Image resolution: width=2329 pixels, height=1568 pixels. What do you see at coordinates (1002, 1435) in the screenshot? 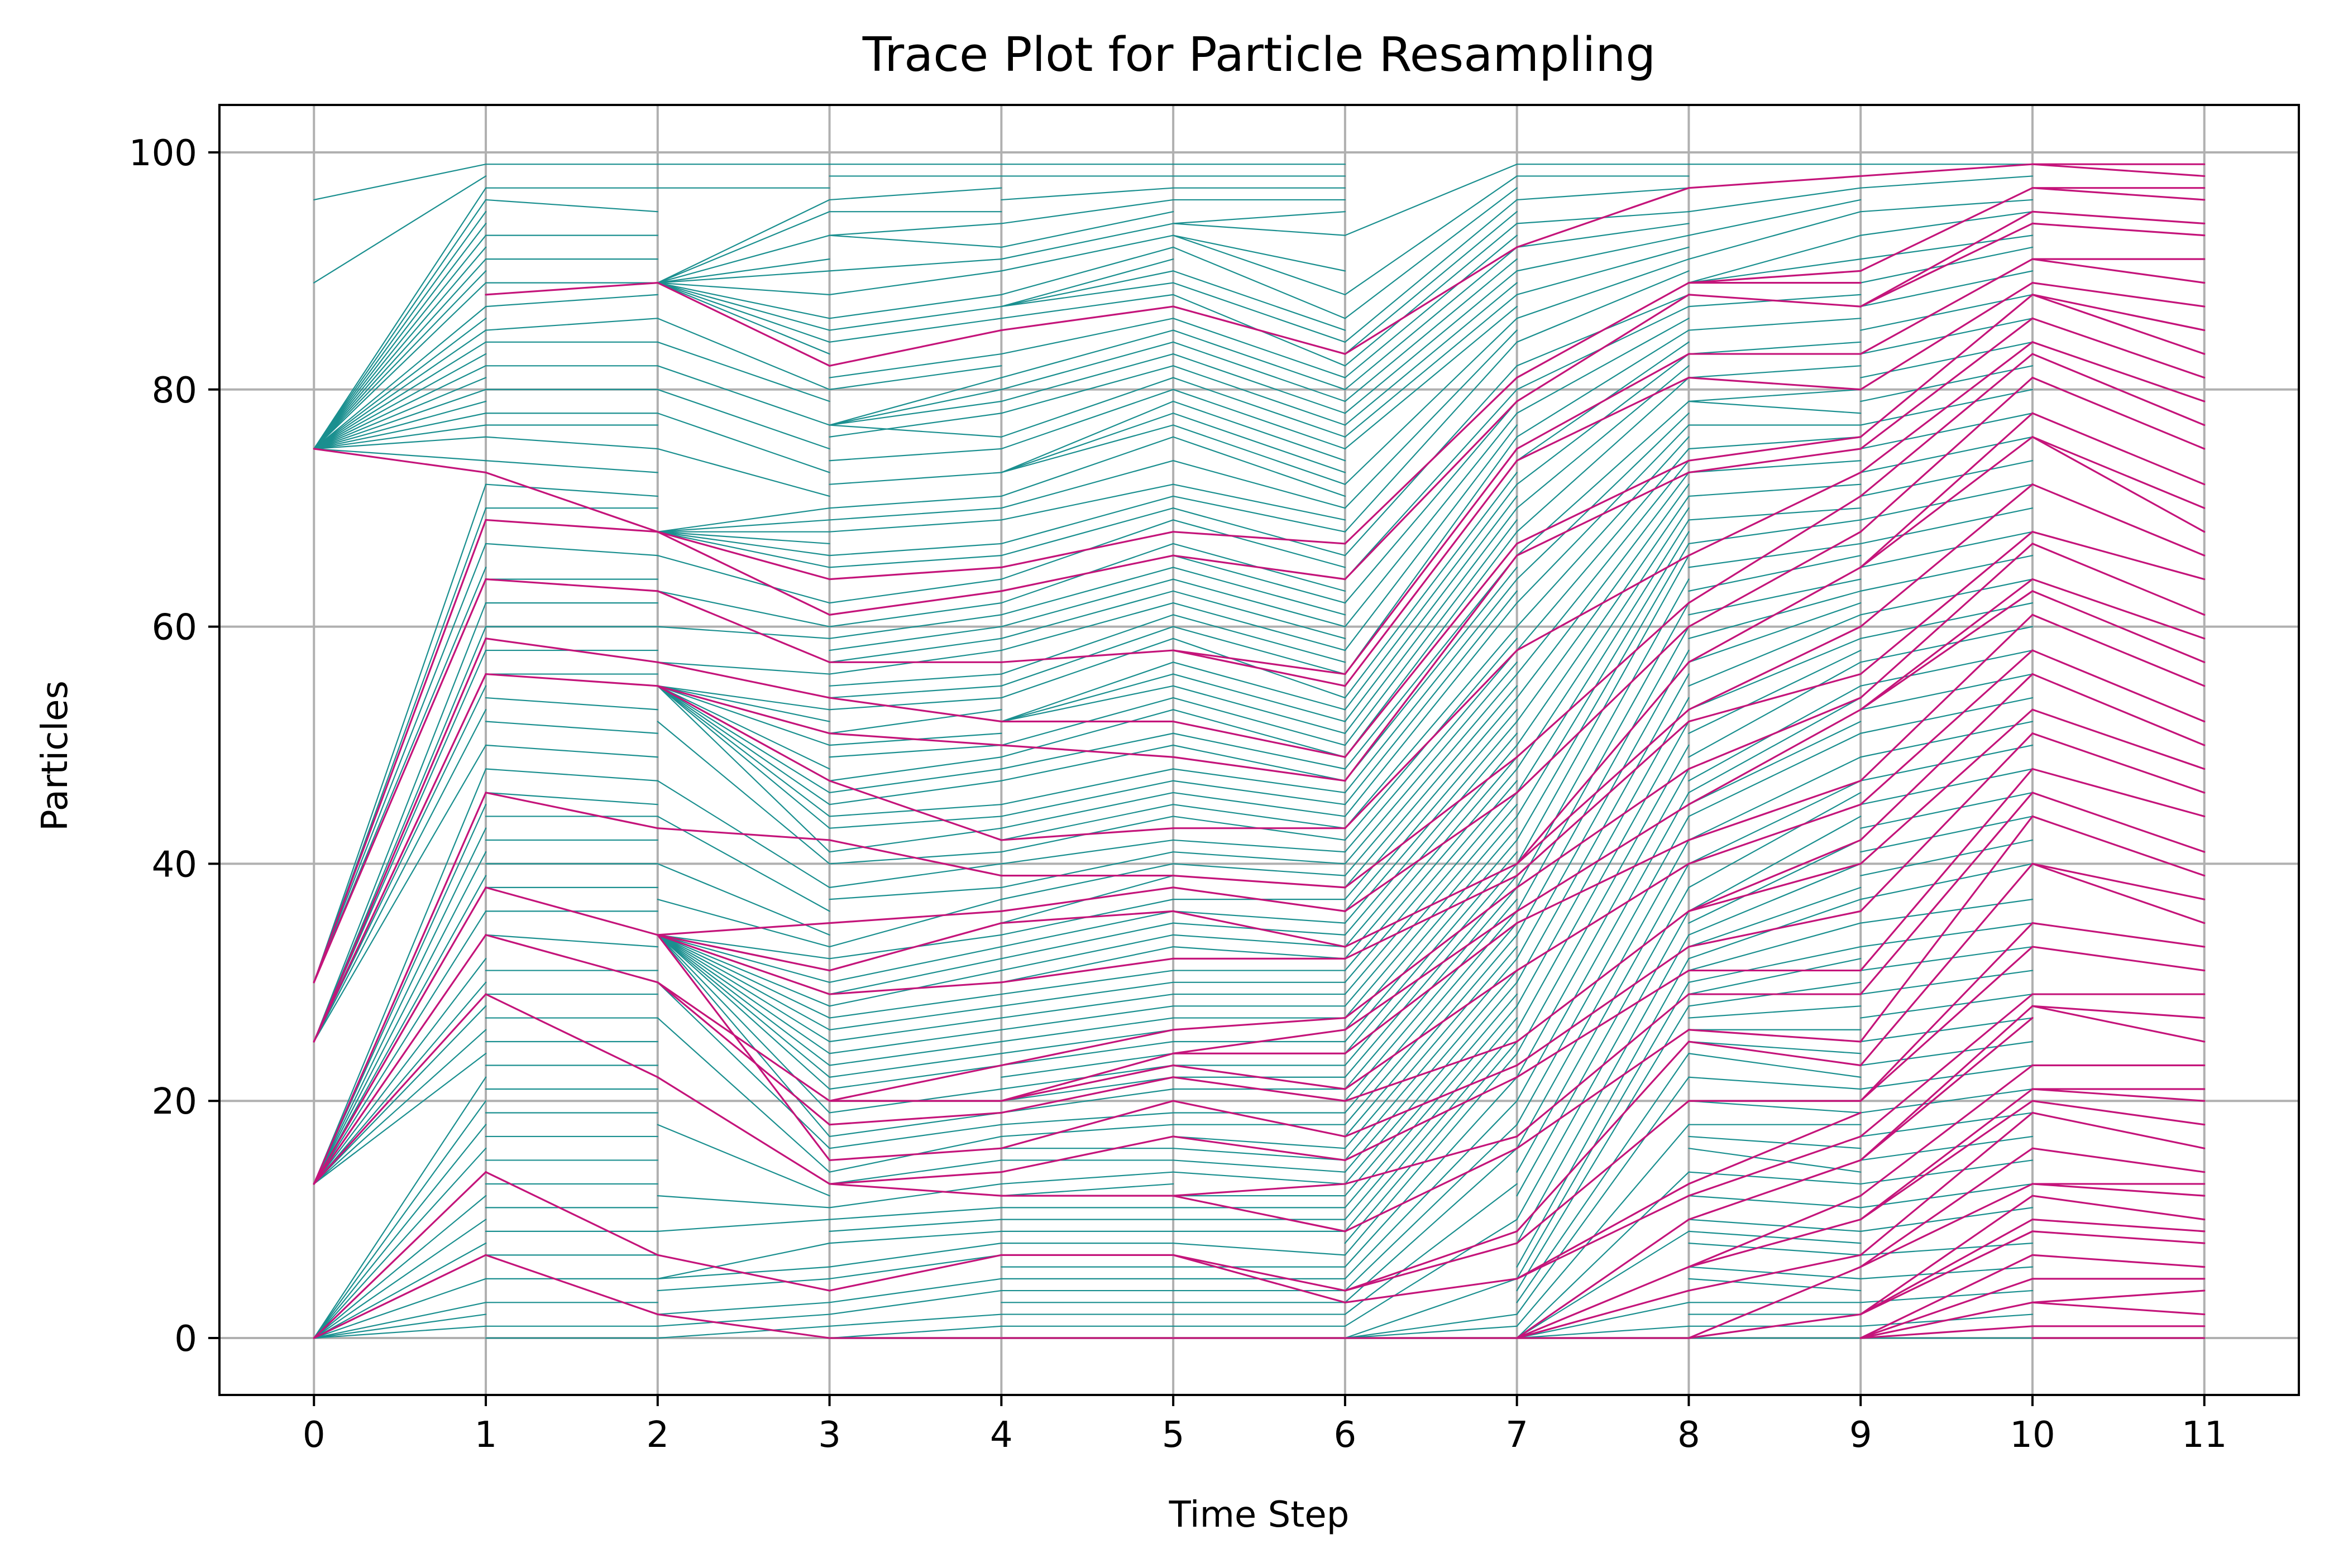
I see `x-tick-label: 4` at bounding box center [1002, 1435].